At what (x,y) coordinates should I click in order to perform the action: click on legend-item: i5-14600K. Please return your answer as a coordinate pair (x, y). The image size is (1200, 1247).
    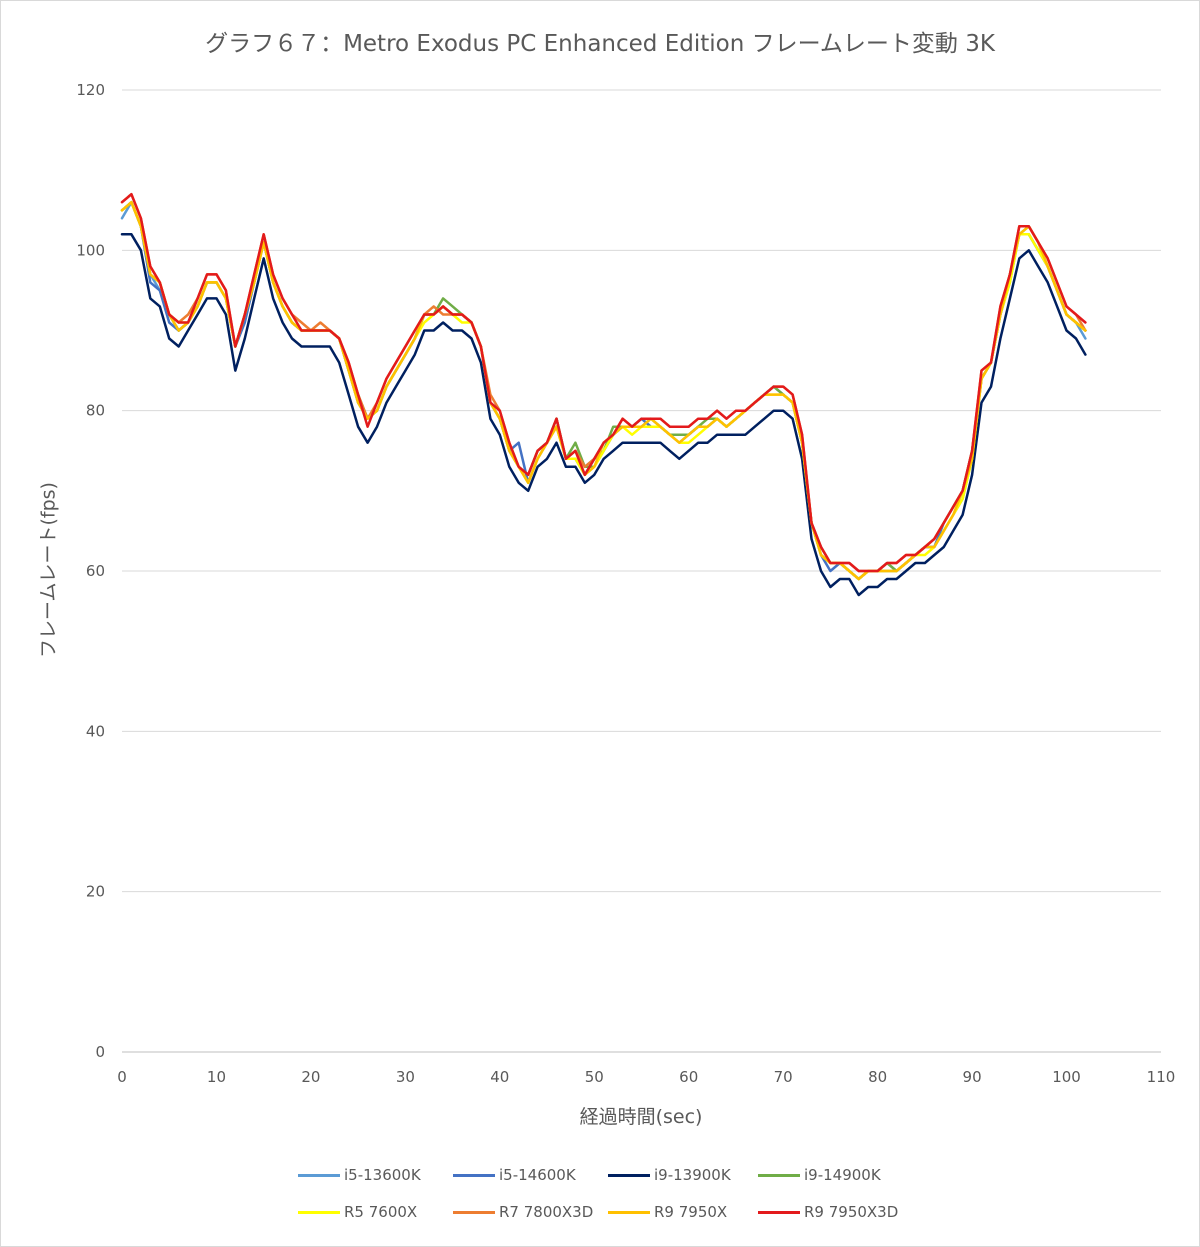
    Looking at the image, I should click on (514, 1175).